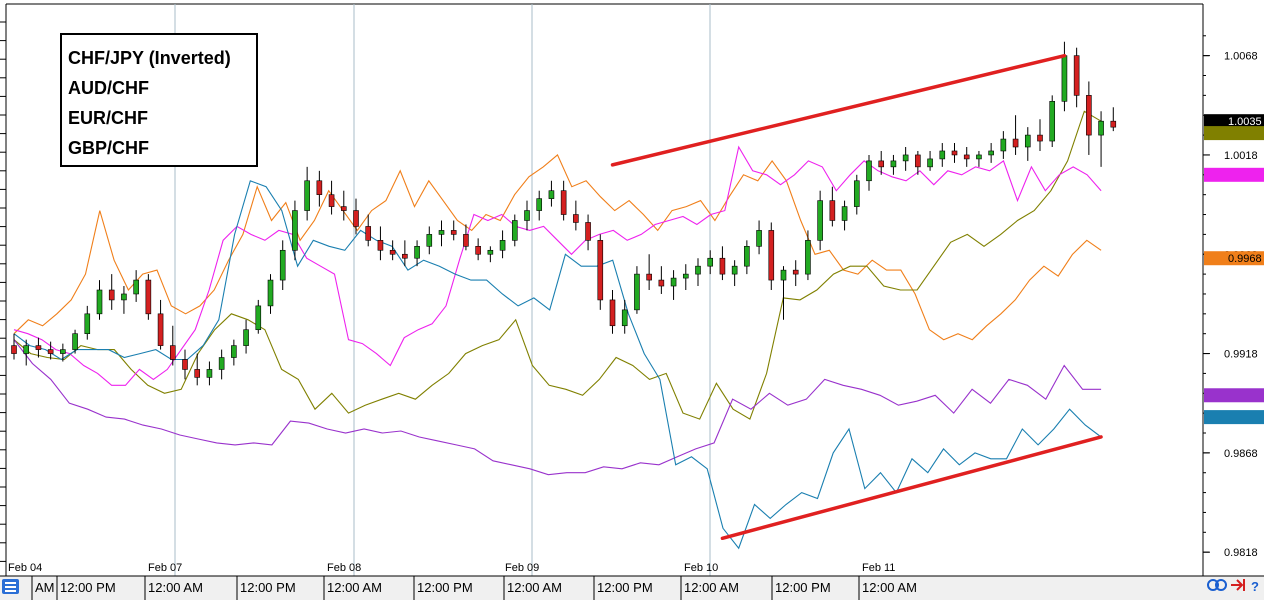 The width and height of the screenshot is (1264, 605). I want to click on x-axis-date-label: Feb 07, so click(165, 568).